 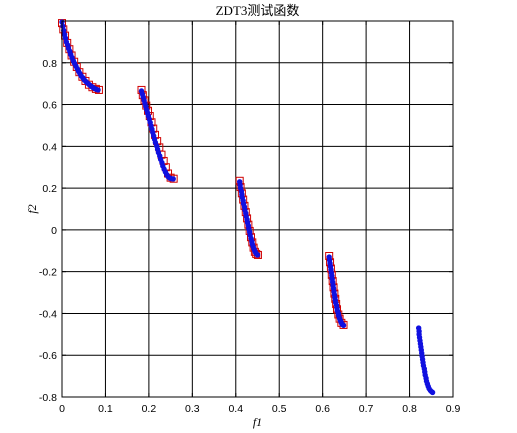 What do you see at coordinates (235, 409) in the screenshot?
I see `x-tick-label: 0.4` at bounding box center [235, 409].